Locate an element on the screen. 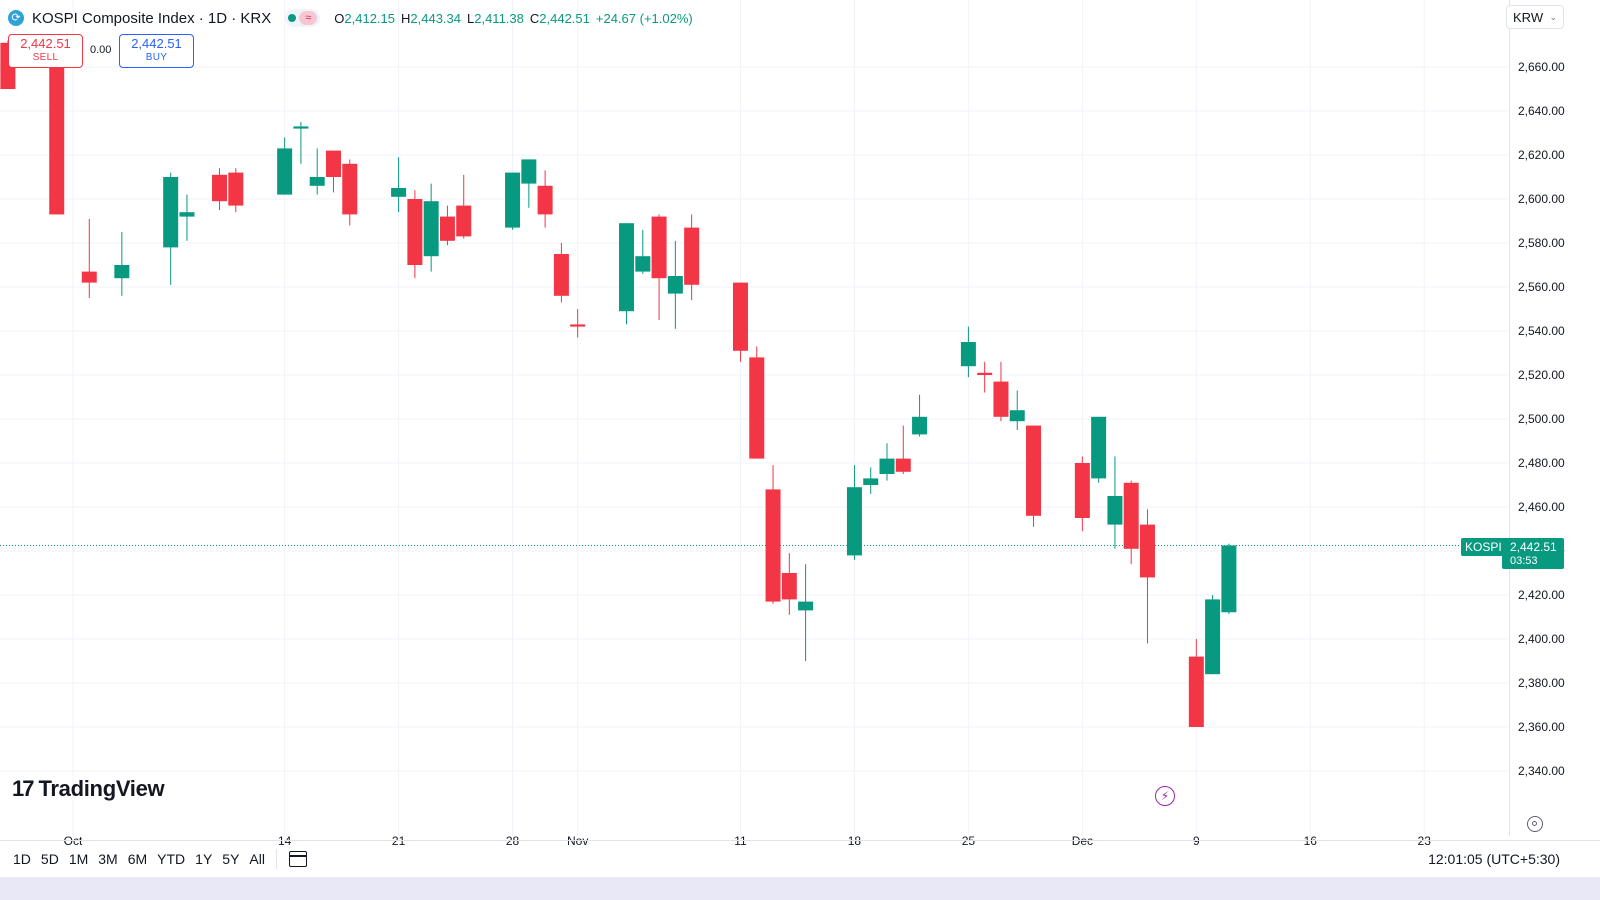  buy-button: 2,442.51 BUY is located at coordinates (156, 51).